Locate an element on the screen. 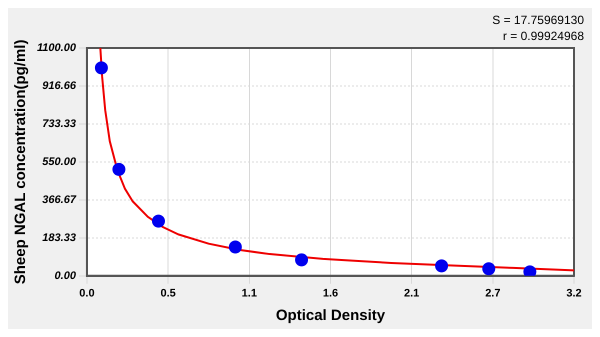 This screenshot has width=600, height=337. y-tick-label: 1100.00 is located at coordinates (56, 48).